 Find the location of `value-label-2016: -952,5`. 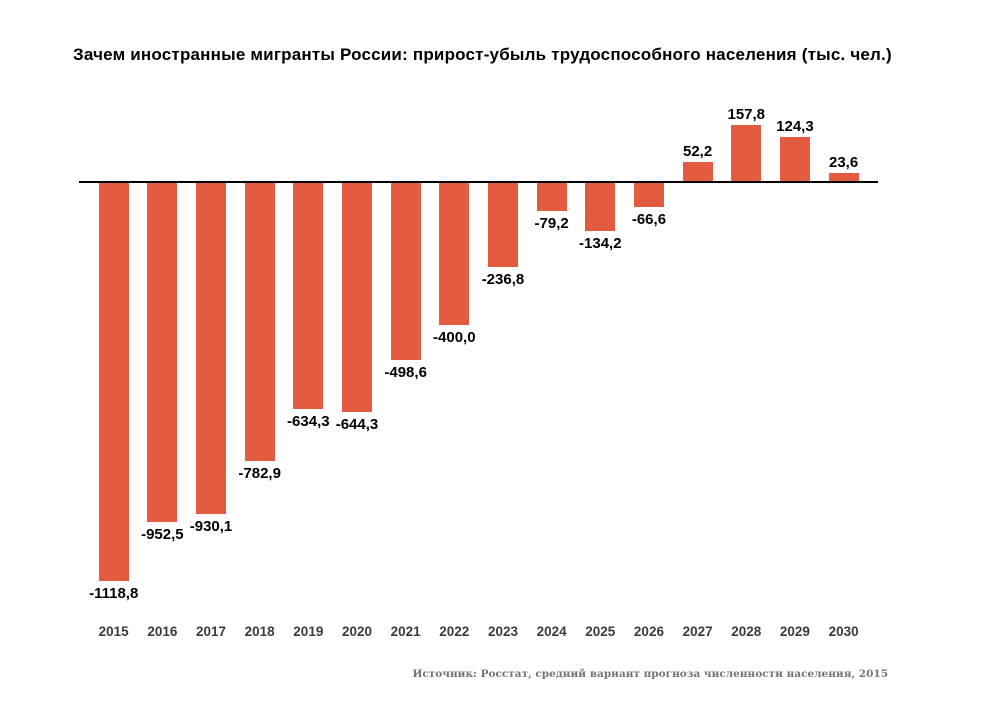

value-label-2016: -952,5 is located at coordinates (162, 534).